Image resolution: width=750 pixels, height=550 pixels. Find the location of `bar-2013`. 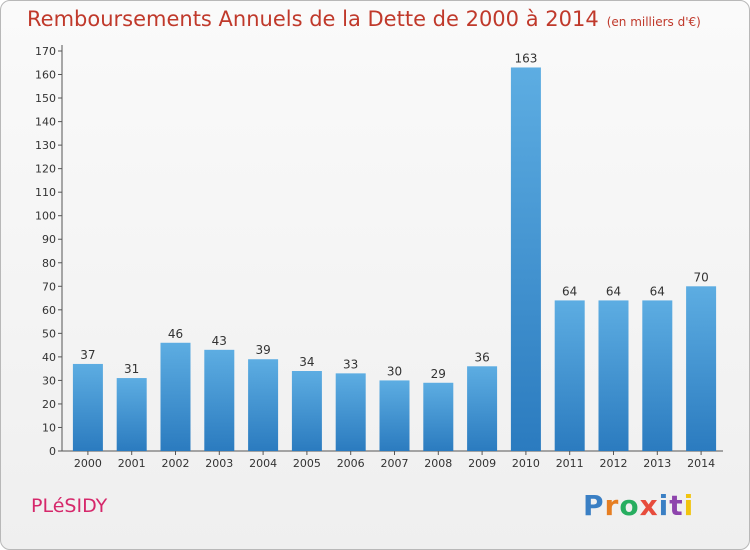

bar-2013 is located at coordinates (657, 375).